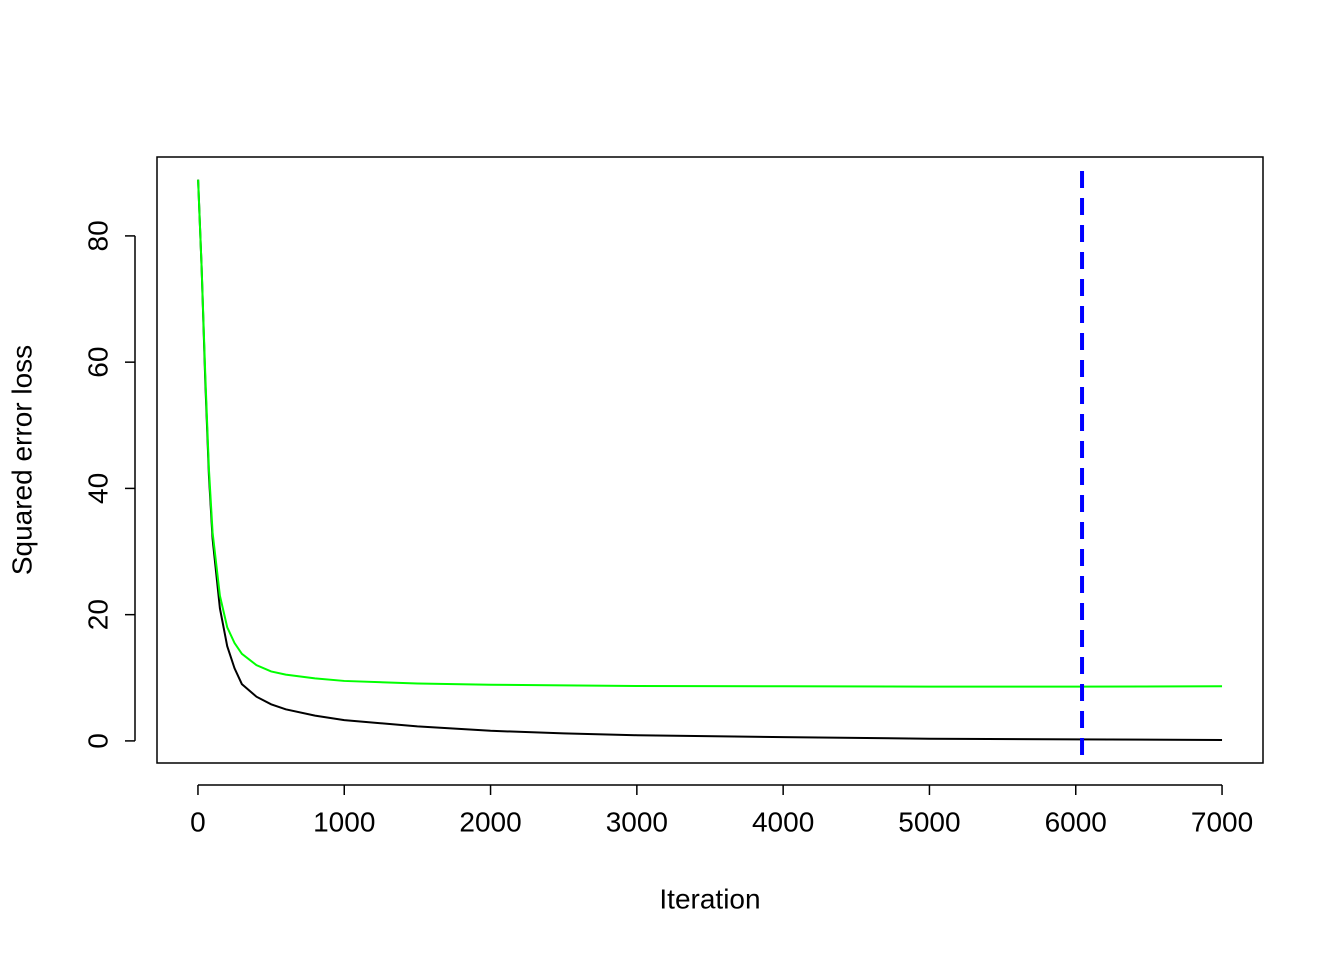 Image resolution: width=1344 pixels, height=960 pixels. Describe the element at coordinates (1222, 821) in the screenshot. I see `x-tick-label: 7000` at that location.